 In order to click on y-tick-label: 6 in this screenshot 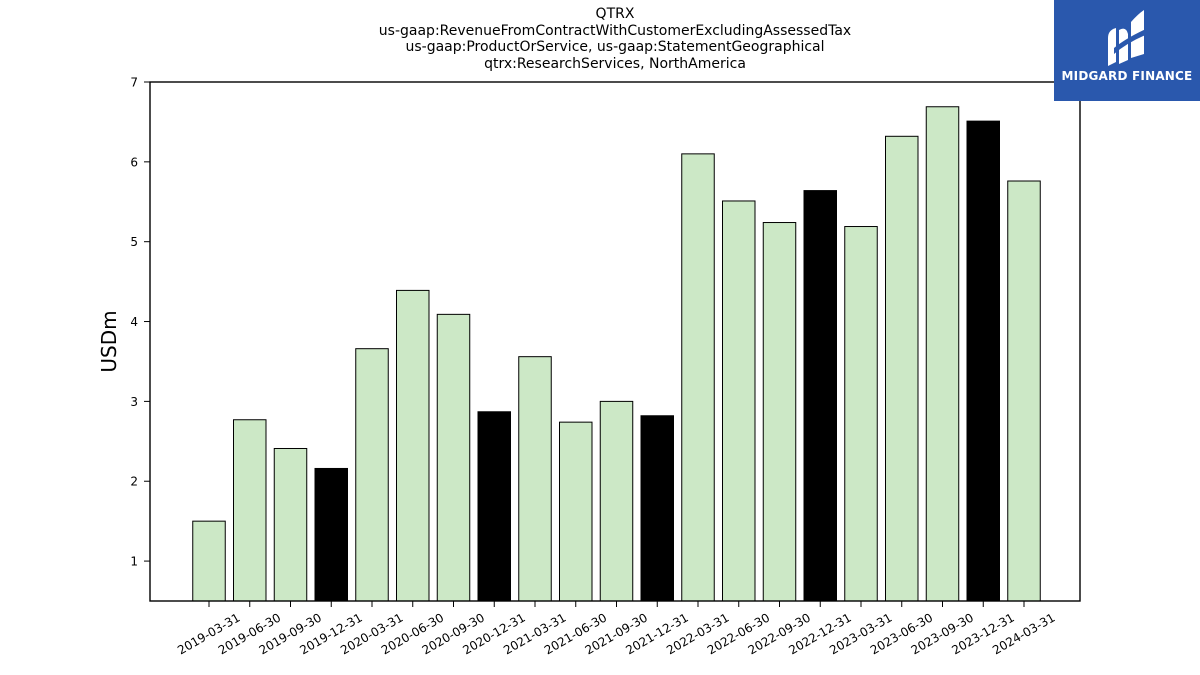, I will do `click(134, 162)`.